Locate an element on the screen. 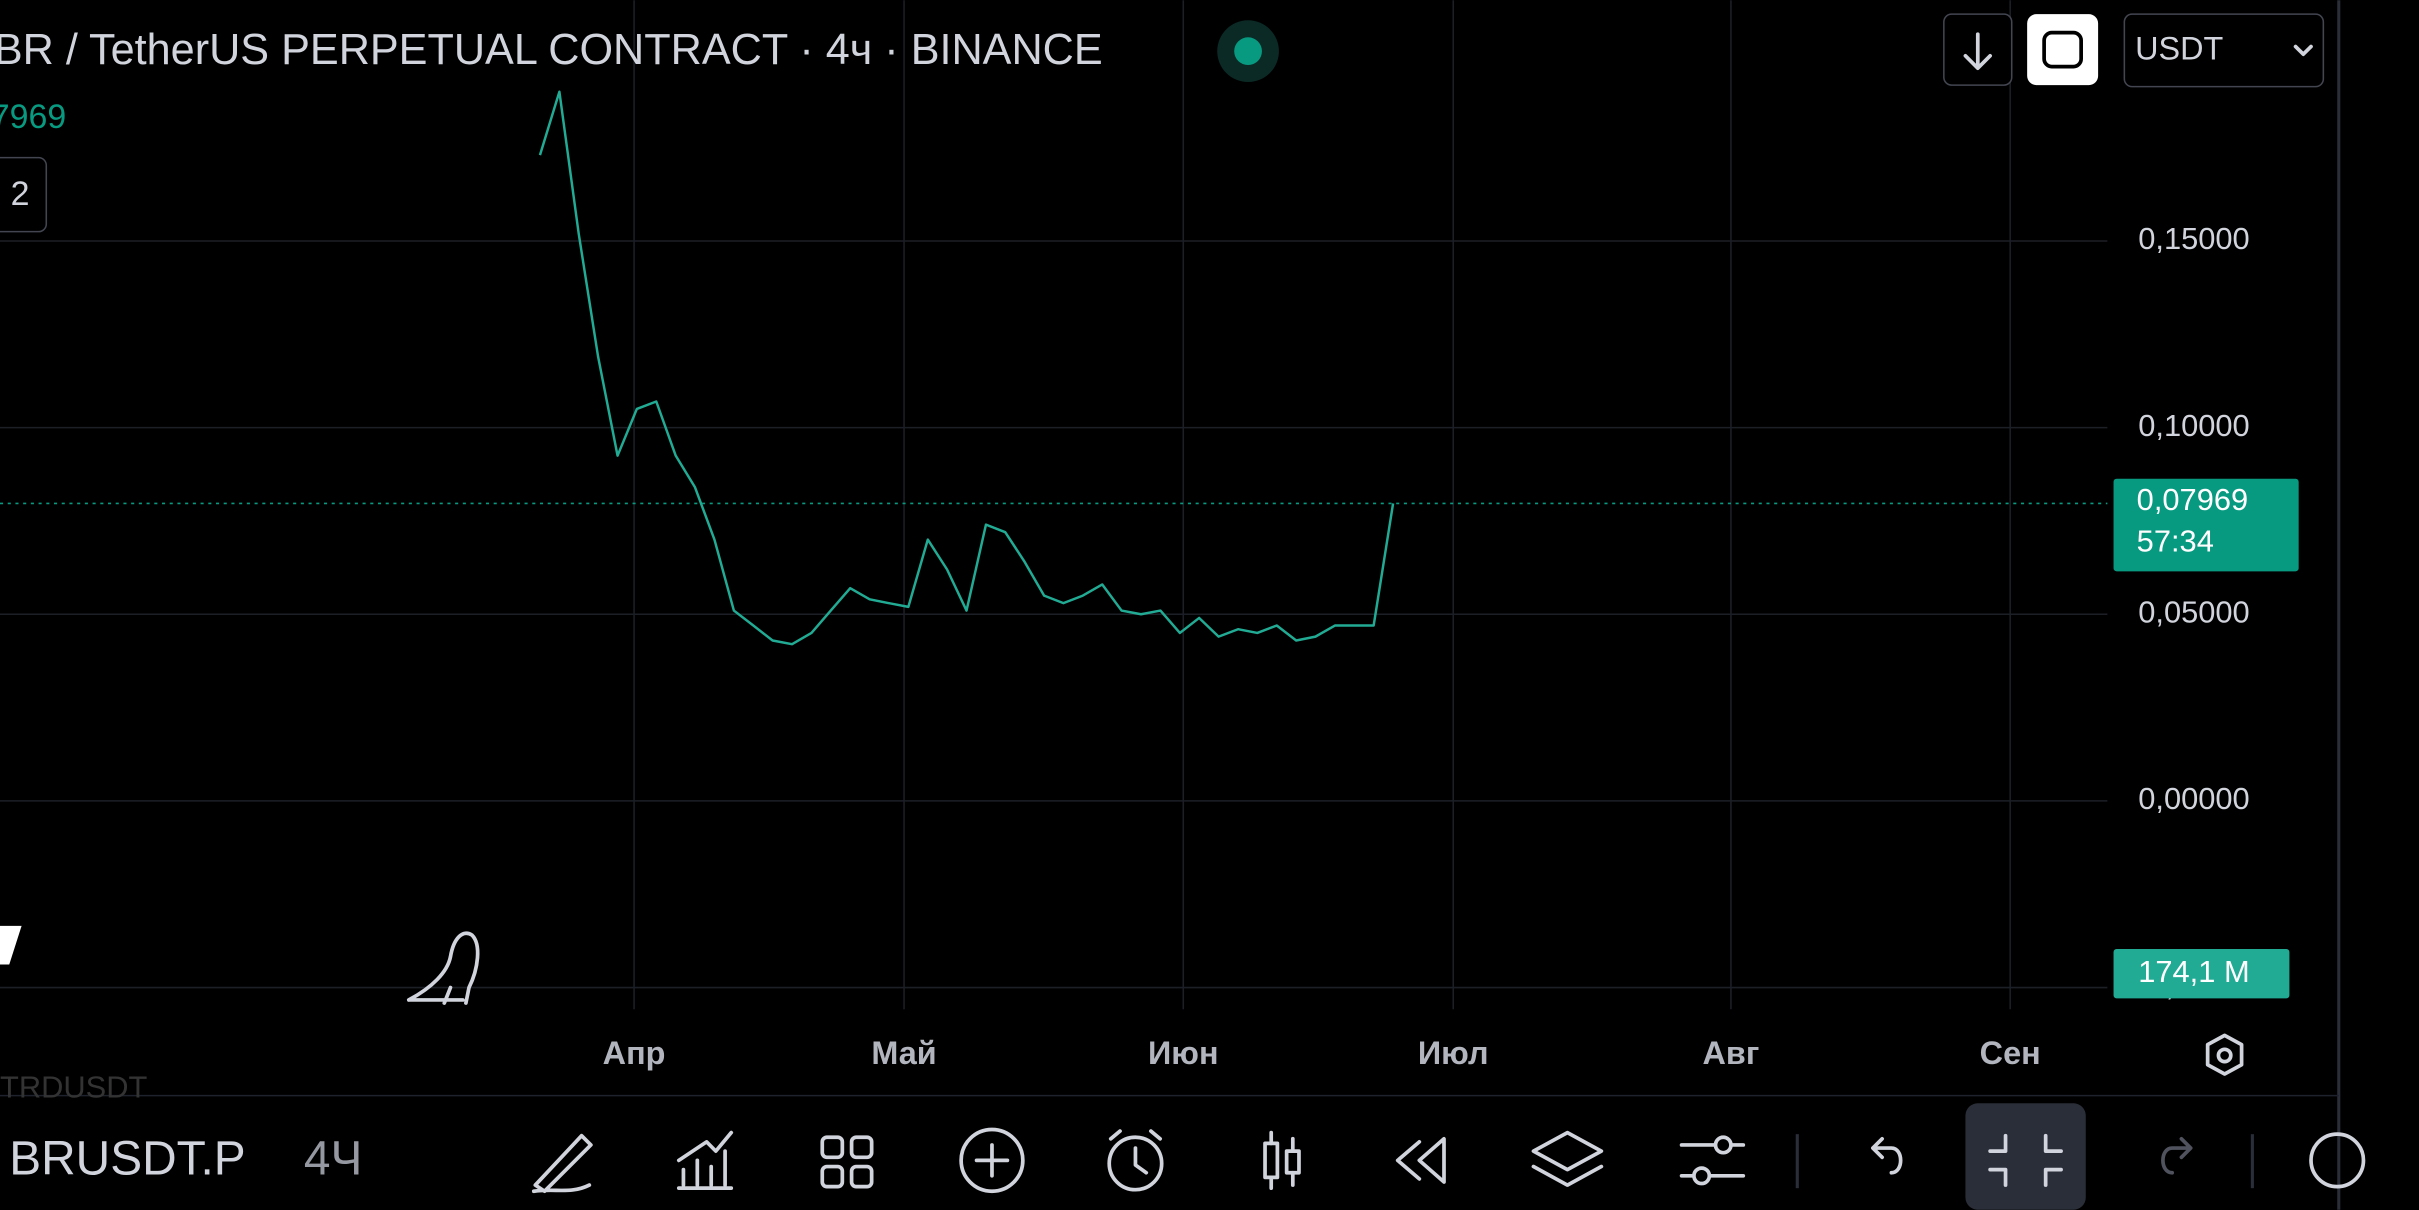  x-tick-label: Май is located at coordinates (903, 1053).